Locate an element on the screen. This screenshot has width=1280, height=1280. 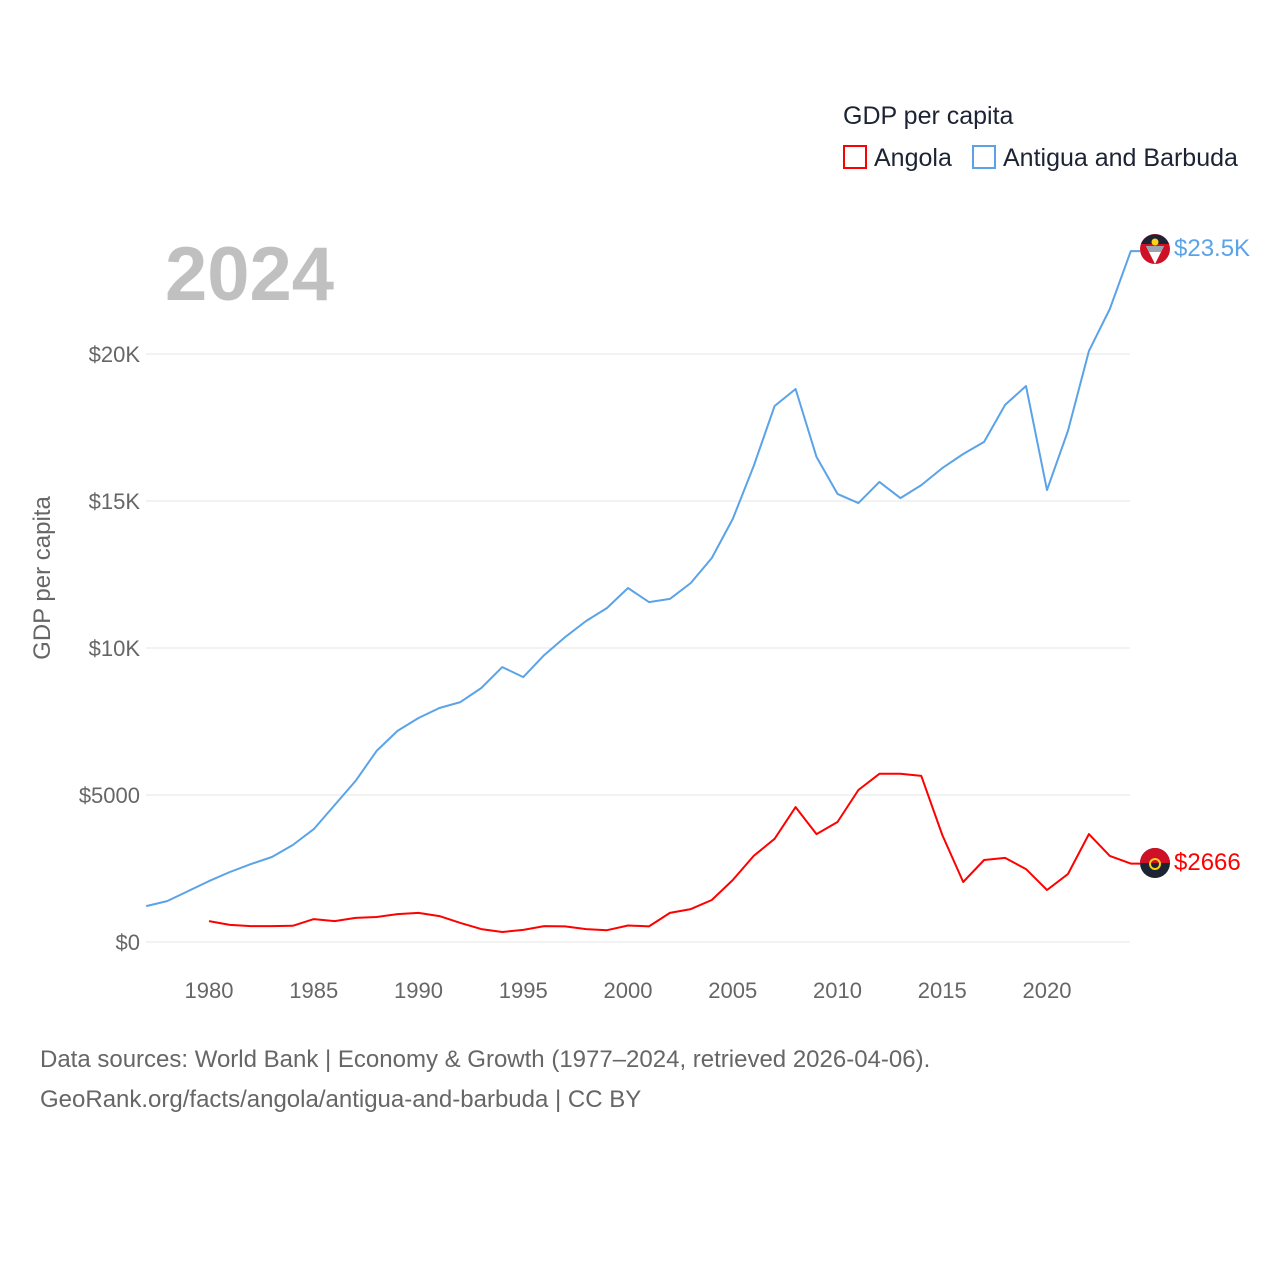
angola-flag-icon is located at coordinates (1155, 863).